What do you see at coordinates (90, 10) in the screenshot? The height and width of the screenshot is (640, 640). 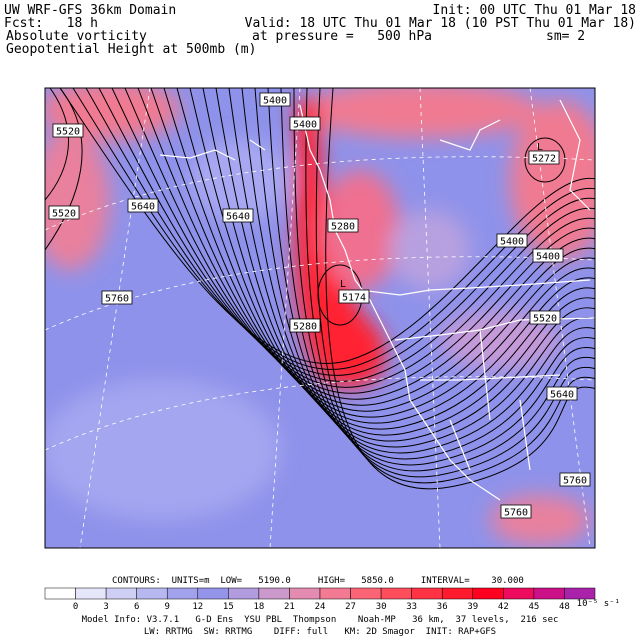 I see `title: UW WRF-GFS 36km Domain` at bounding box center [90, 10].